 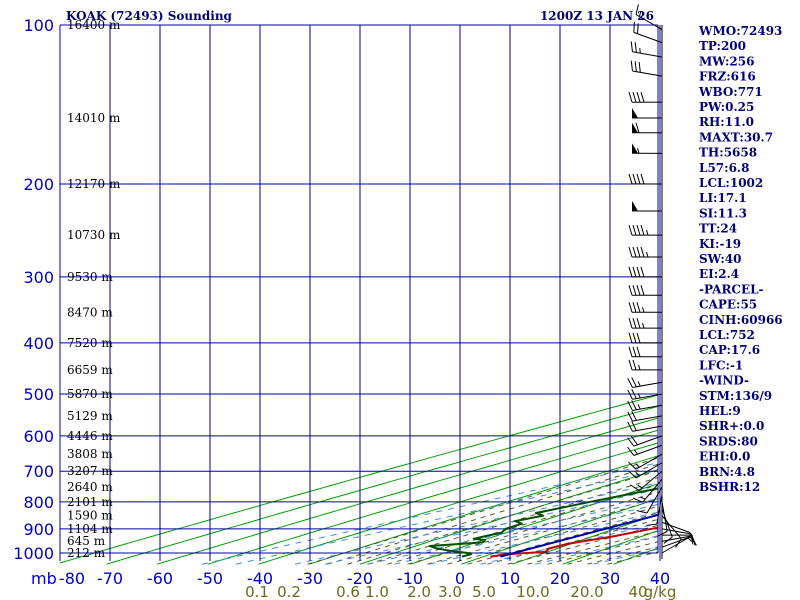 What do you see at coordinates (741, 320) in the screenshot?
I see `index-value: CINH:60966` at bounding box center [741, 320].